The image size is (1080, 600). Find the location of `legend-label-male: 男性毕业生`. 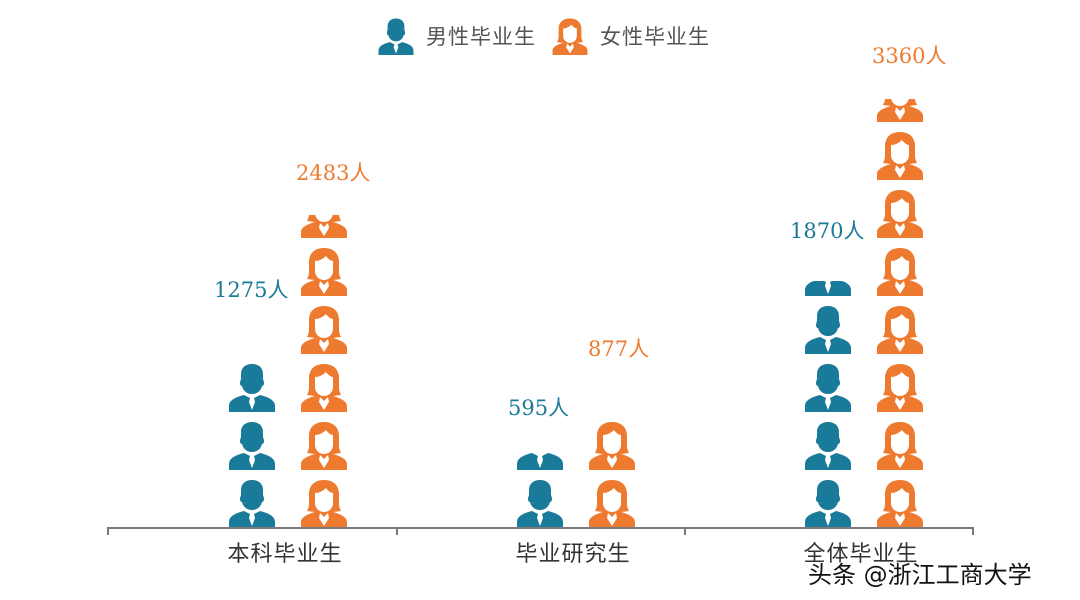

legend-label-male: 男性毕业生 is located at coordinates (481, 37).